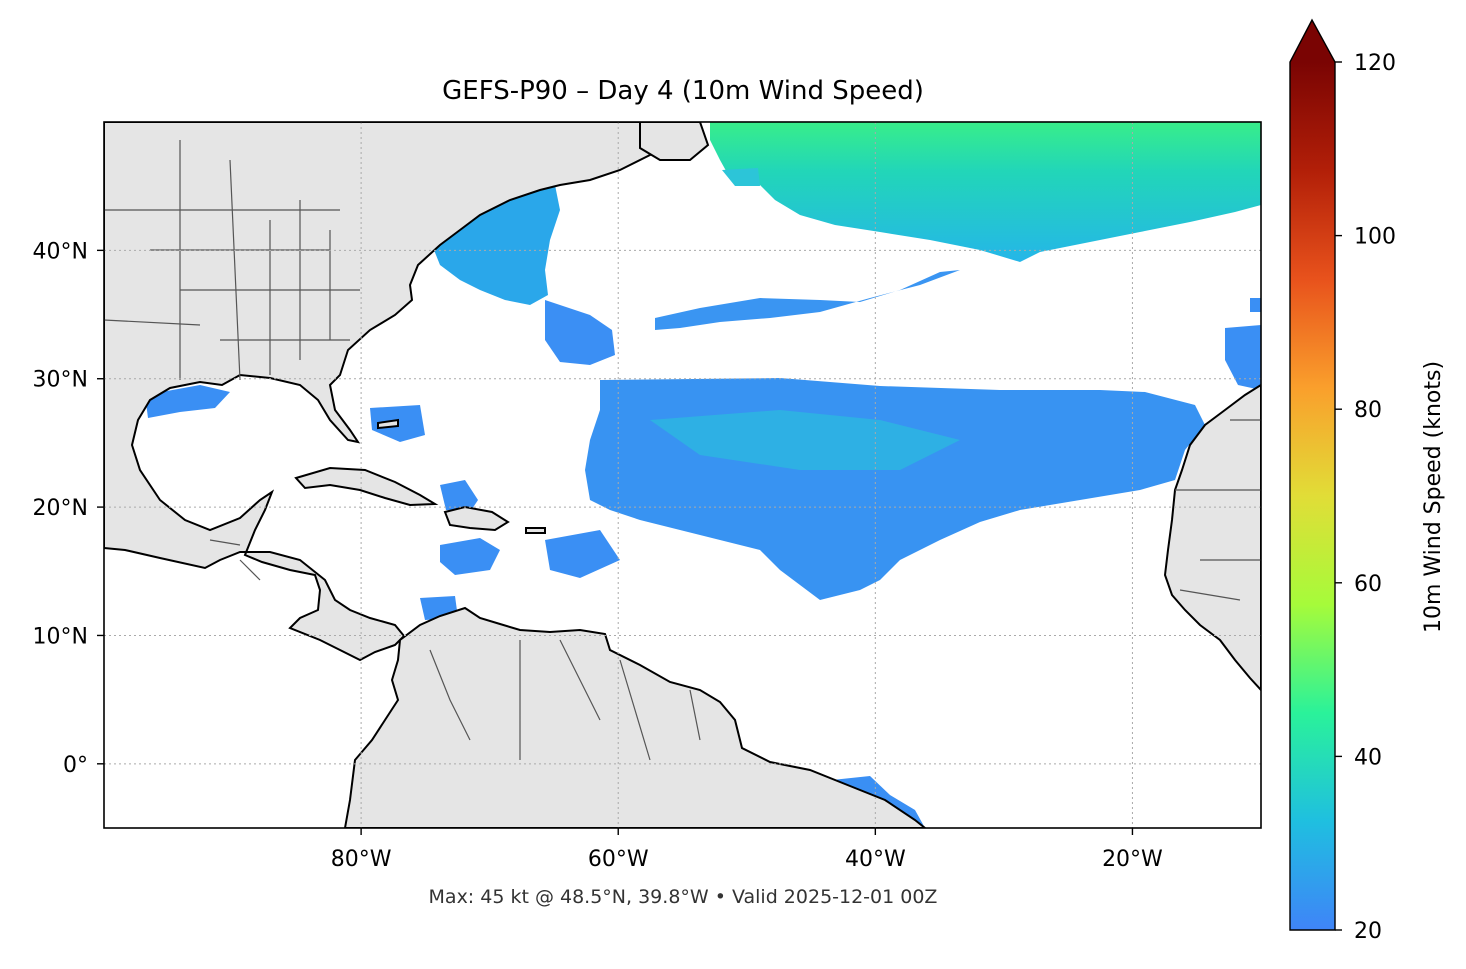  I want to click on lat-tick-label: 20°N, so click(60, 508).